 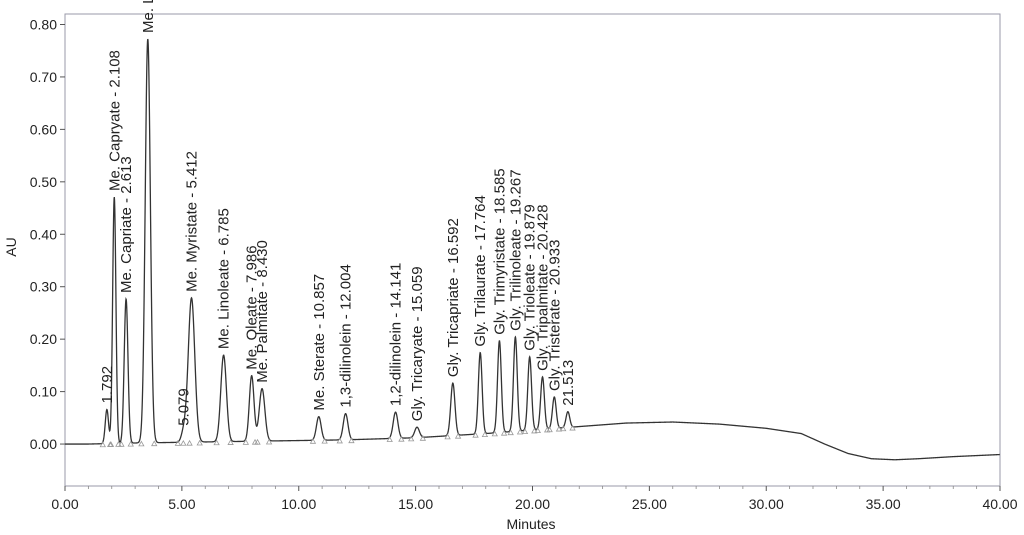 What do you see at coordinates (319, 342) in the screenshot?
I see `peak-label: Me. Sterate - 10.857` at bounding box center [319, 342].